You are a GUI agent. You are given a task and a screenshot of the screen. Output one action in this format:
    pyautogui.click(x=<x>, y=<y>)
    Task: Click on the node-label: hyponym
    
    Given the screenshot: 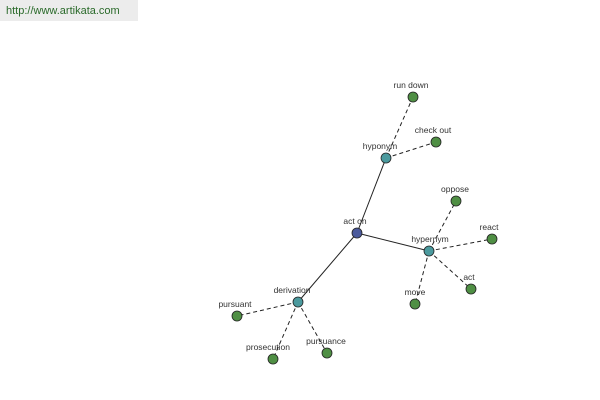 What is the action you would take?
    pyautogui.click(x=380, y=146)
    